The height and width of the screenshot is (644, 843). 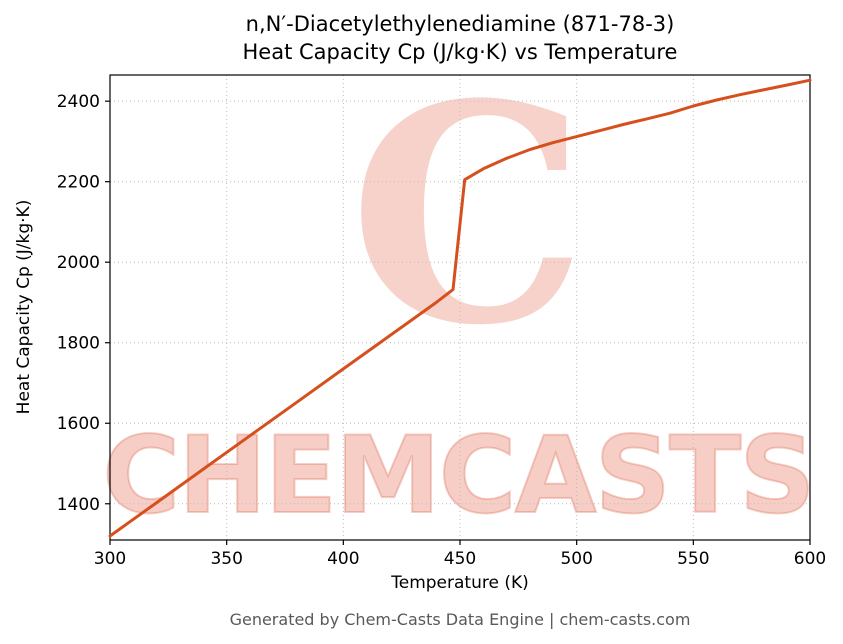 I want to click on x-tick-label: 350, so click(x=226, y=559).